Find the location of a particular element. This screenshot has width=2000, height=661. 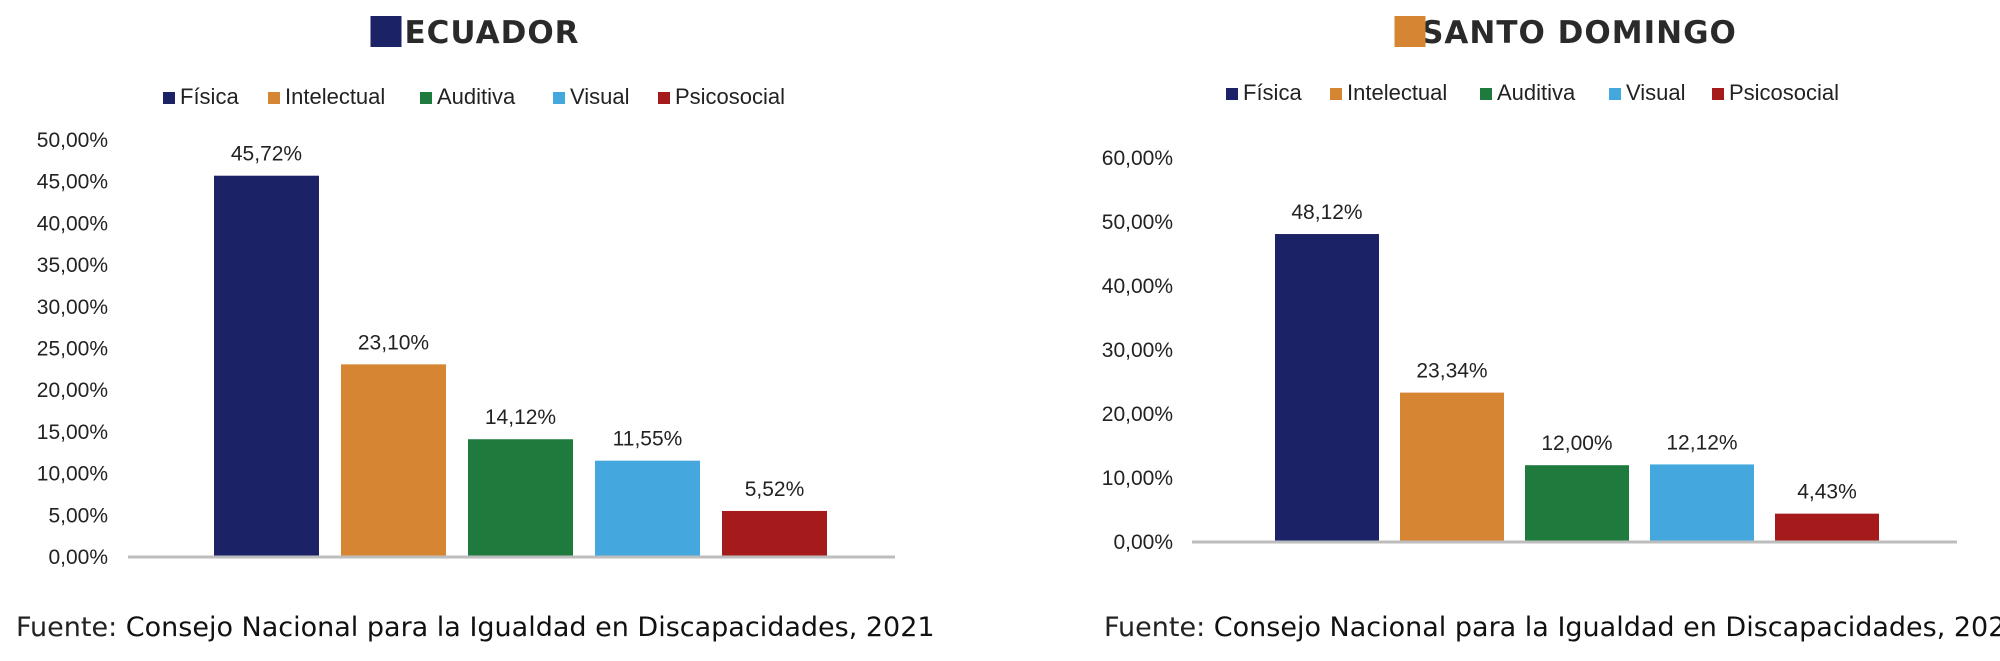

chart-title: ECUADOR is located at coordinates (474, 33).